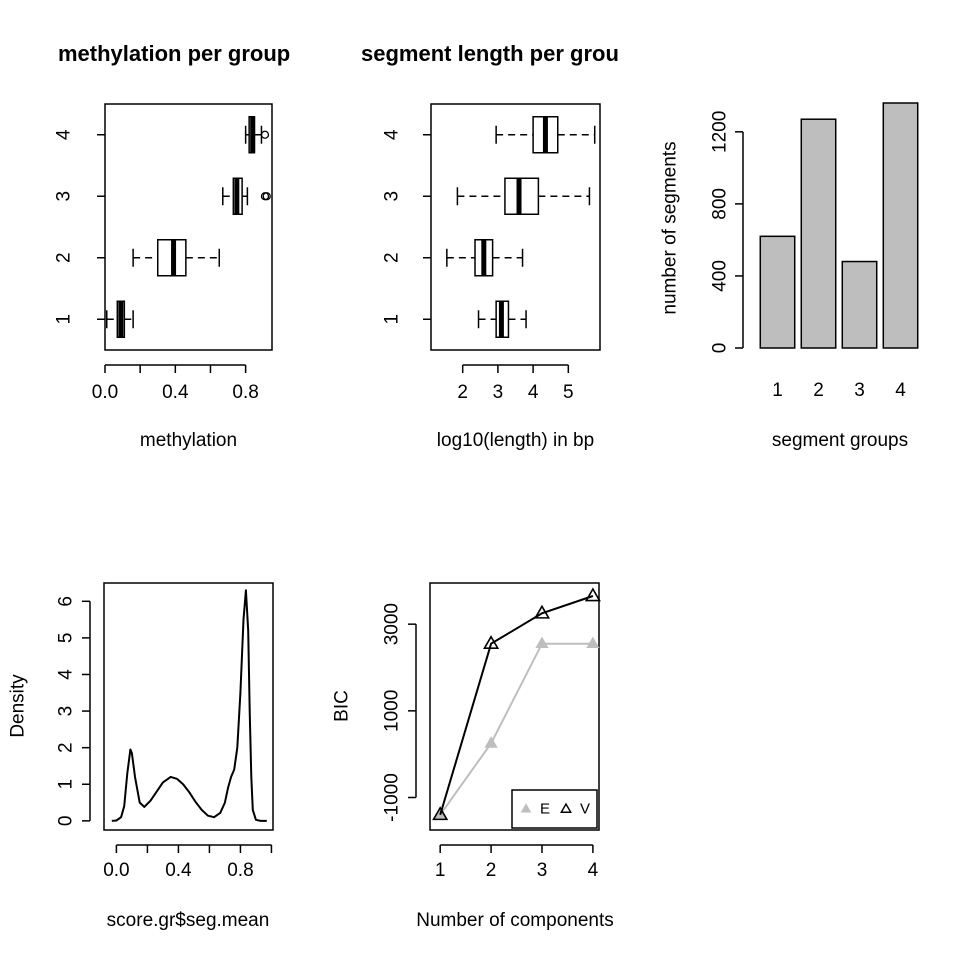  Describe the element at coordinates (392, 624) in the screenshot. I see `y-tick-label: 3000` at that location.